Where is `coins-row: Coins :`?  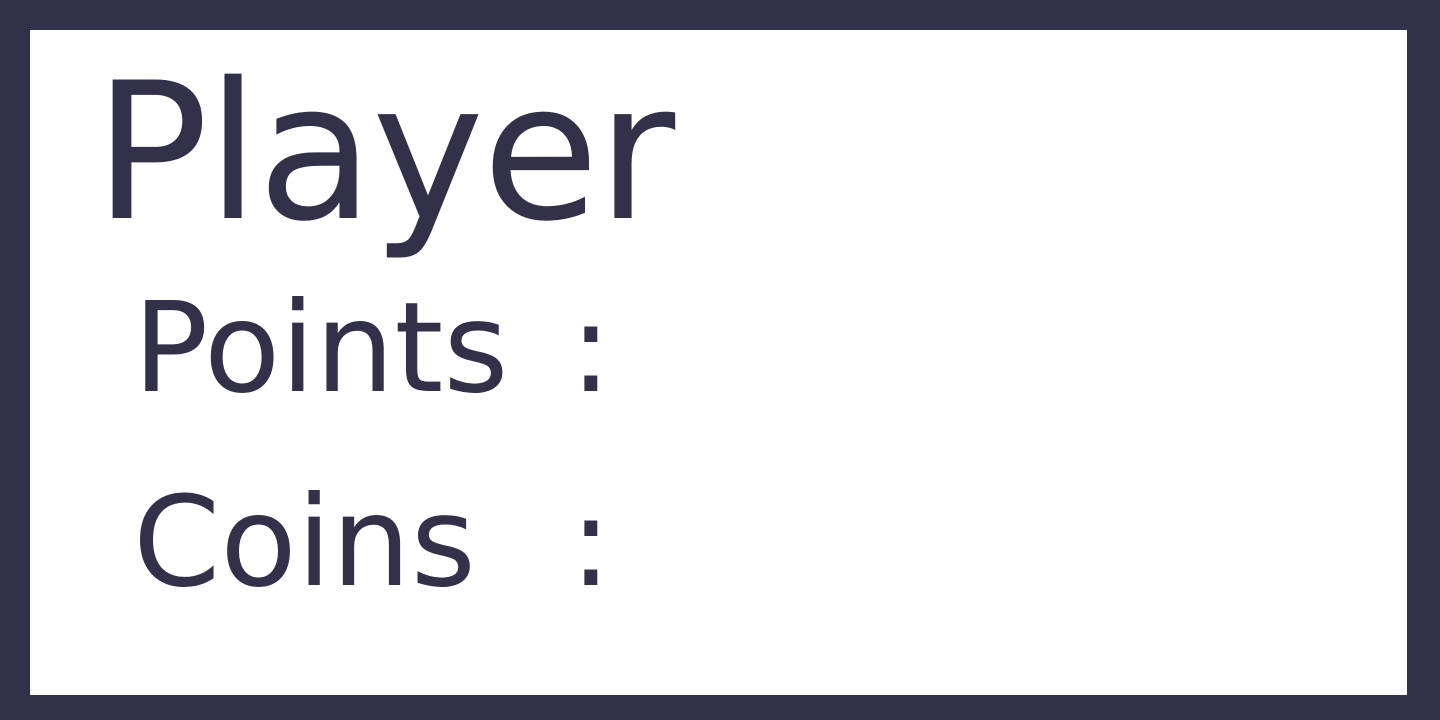 coins-row: Coins : is located at coordinates (407, 542).